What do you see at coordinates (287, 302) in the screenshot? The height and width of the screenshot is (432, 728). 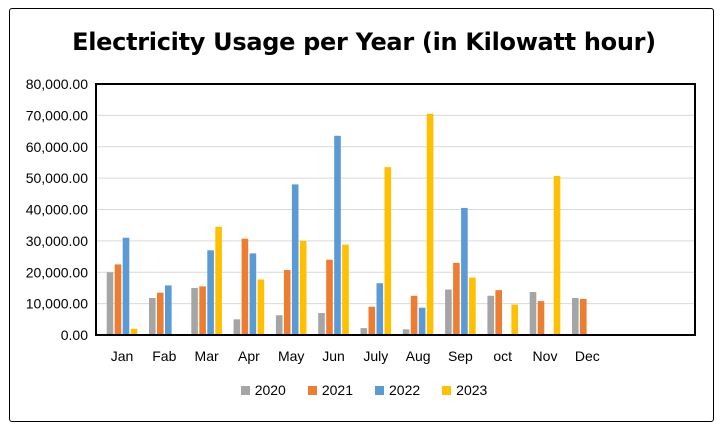 I see `bar-2021-may` at bounding box center [287, 302].